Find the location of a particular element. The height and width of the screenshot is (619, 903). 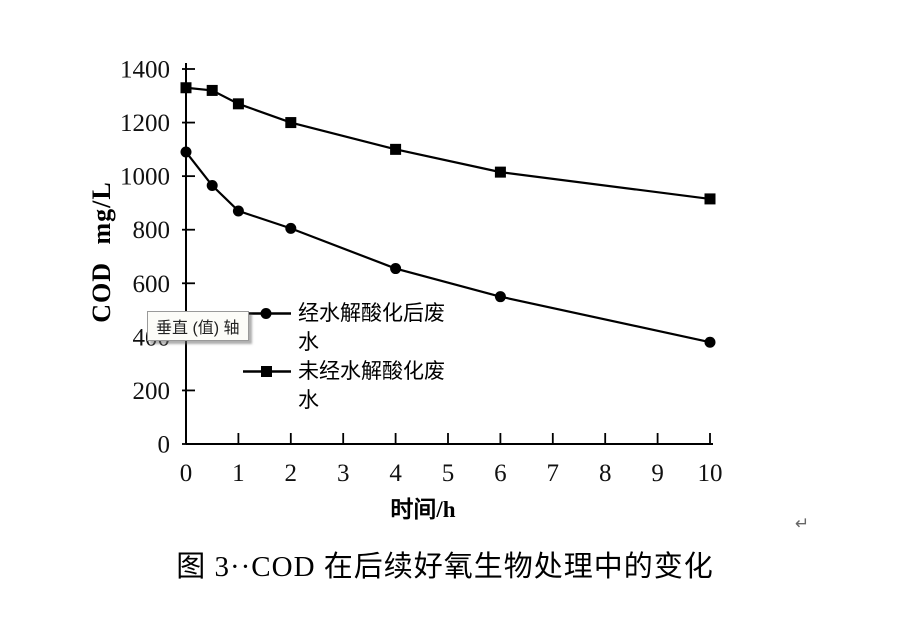

x-tick-label: 10 is located at coordinates (710, 473).